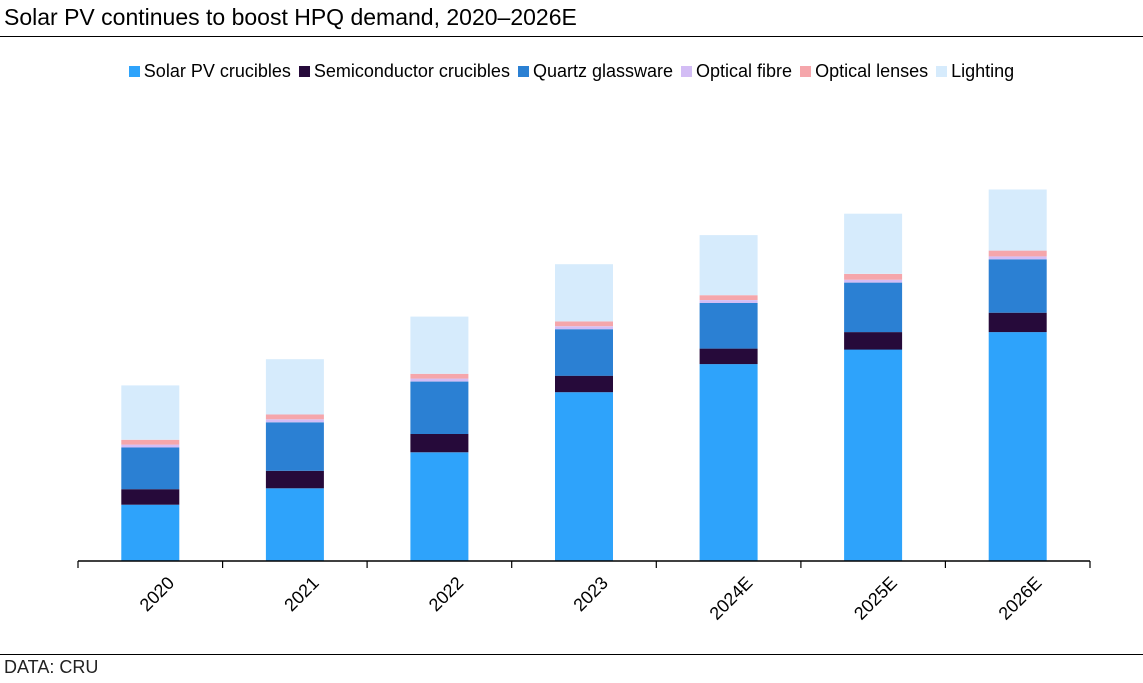 Image resolution: width=1143 pixels, height=683 pixels. What do you see at coordinates (1017, 322) in the screenshot?
I see `bar-semiconductor-crucibles-2026e` at bounding box center [1017, 322].